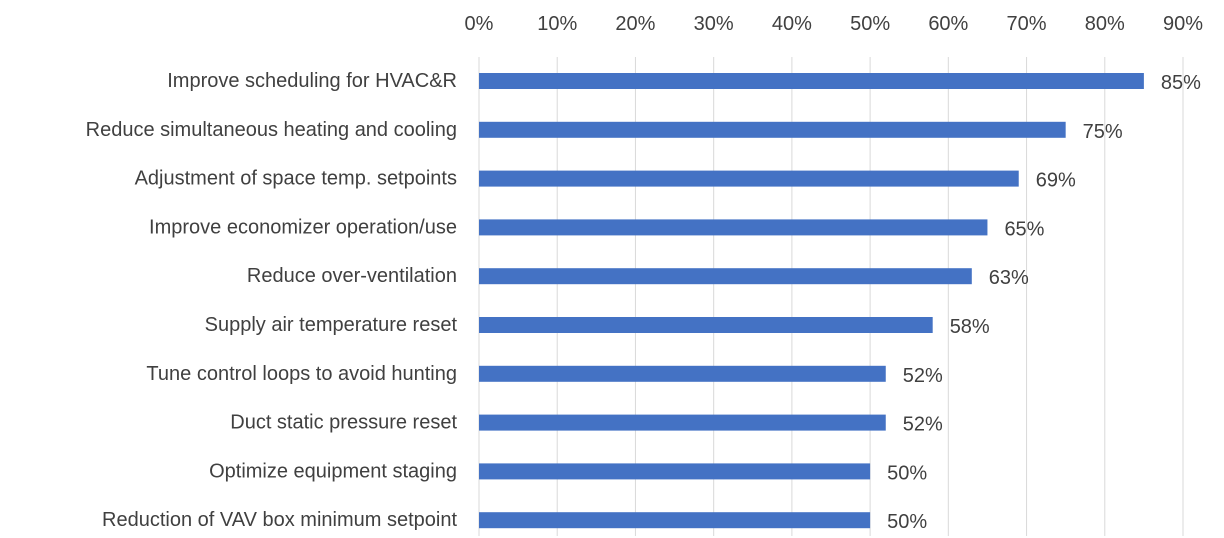  I want to click on x-tick-label: 60%, so click(948, 24).